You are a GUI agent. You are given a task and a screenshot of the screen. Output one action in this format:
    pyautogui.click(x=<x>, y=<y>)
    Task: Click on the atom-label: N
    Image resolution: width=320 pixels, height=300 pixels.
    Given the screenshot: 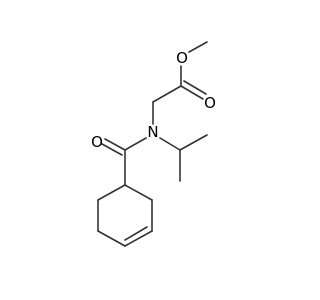 What is the action you would take?
    pyautogui.click(x=152, y=132)
    